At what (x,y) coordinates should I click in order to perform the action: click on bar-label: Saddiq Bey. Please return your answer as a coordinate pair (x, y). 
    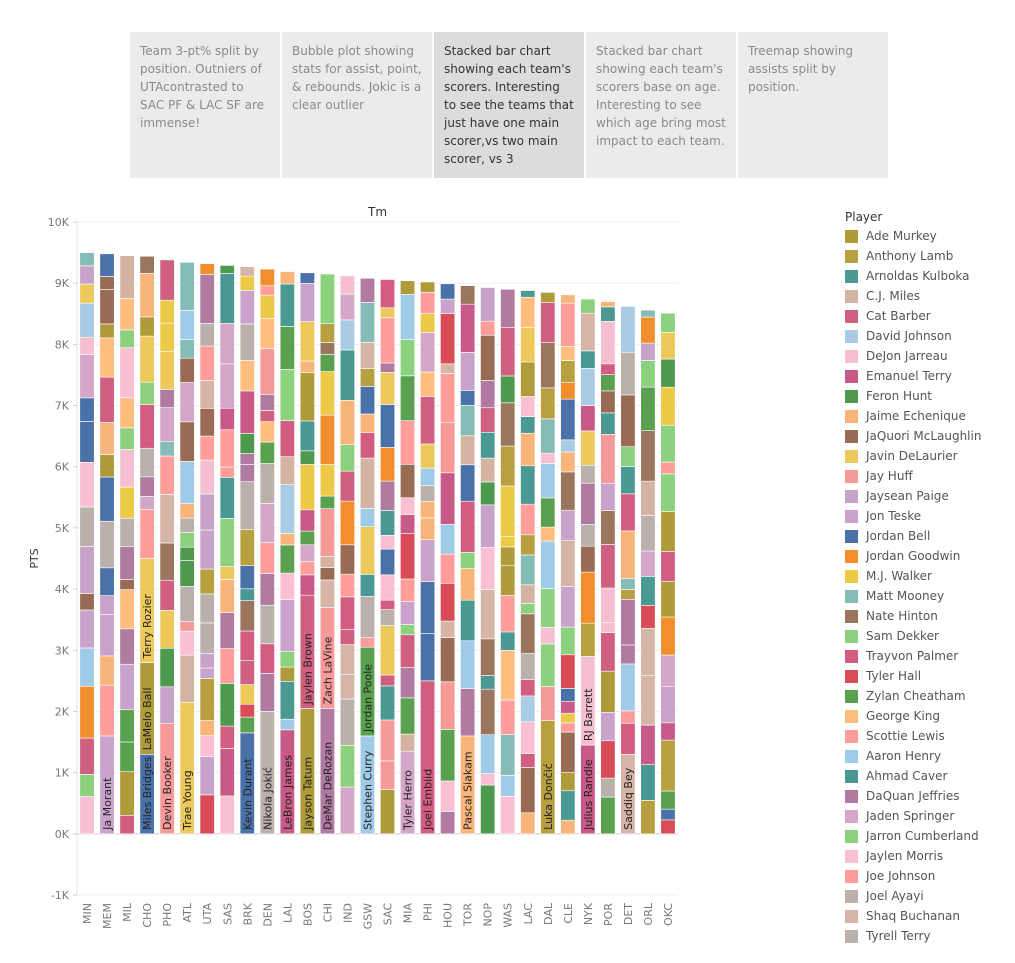
    Looking at the image, I should click on (628, 798).